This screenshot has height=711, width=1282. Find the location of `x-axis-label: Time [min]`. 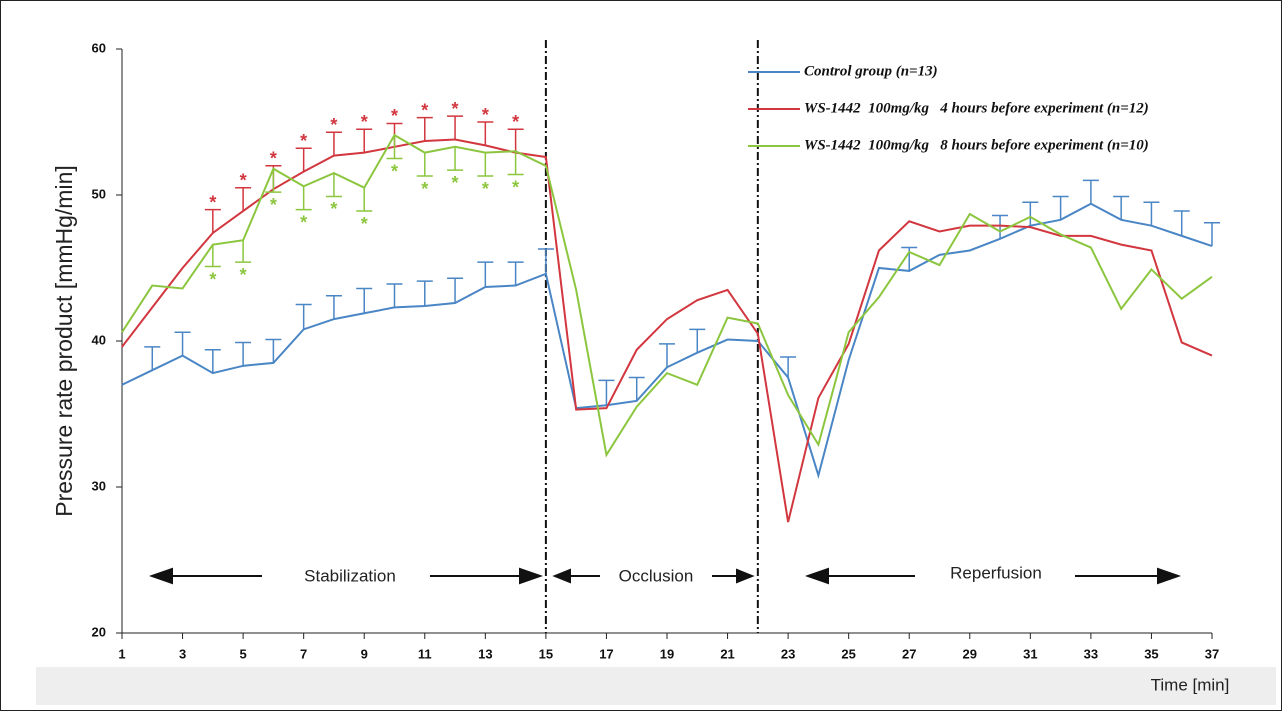

x-axis-label: Time [min] is located at coordinates (1190, 684).